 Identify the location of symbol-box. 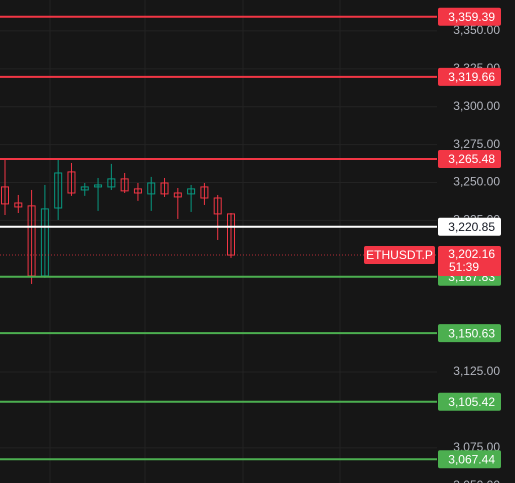
(399, 255).